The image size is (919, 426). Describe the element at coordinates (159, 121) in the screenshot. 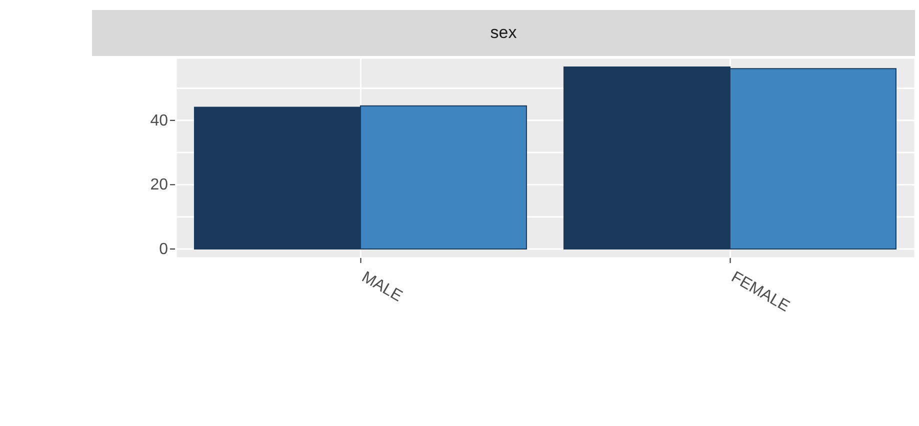

I see `y-tick-label: 40` at that location.